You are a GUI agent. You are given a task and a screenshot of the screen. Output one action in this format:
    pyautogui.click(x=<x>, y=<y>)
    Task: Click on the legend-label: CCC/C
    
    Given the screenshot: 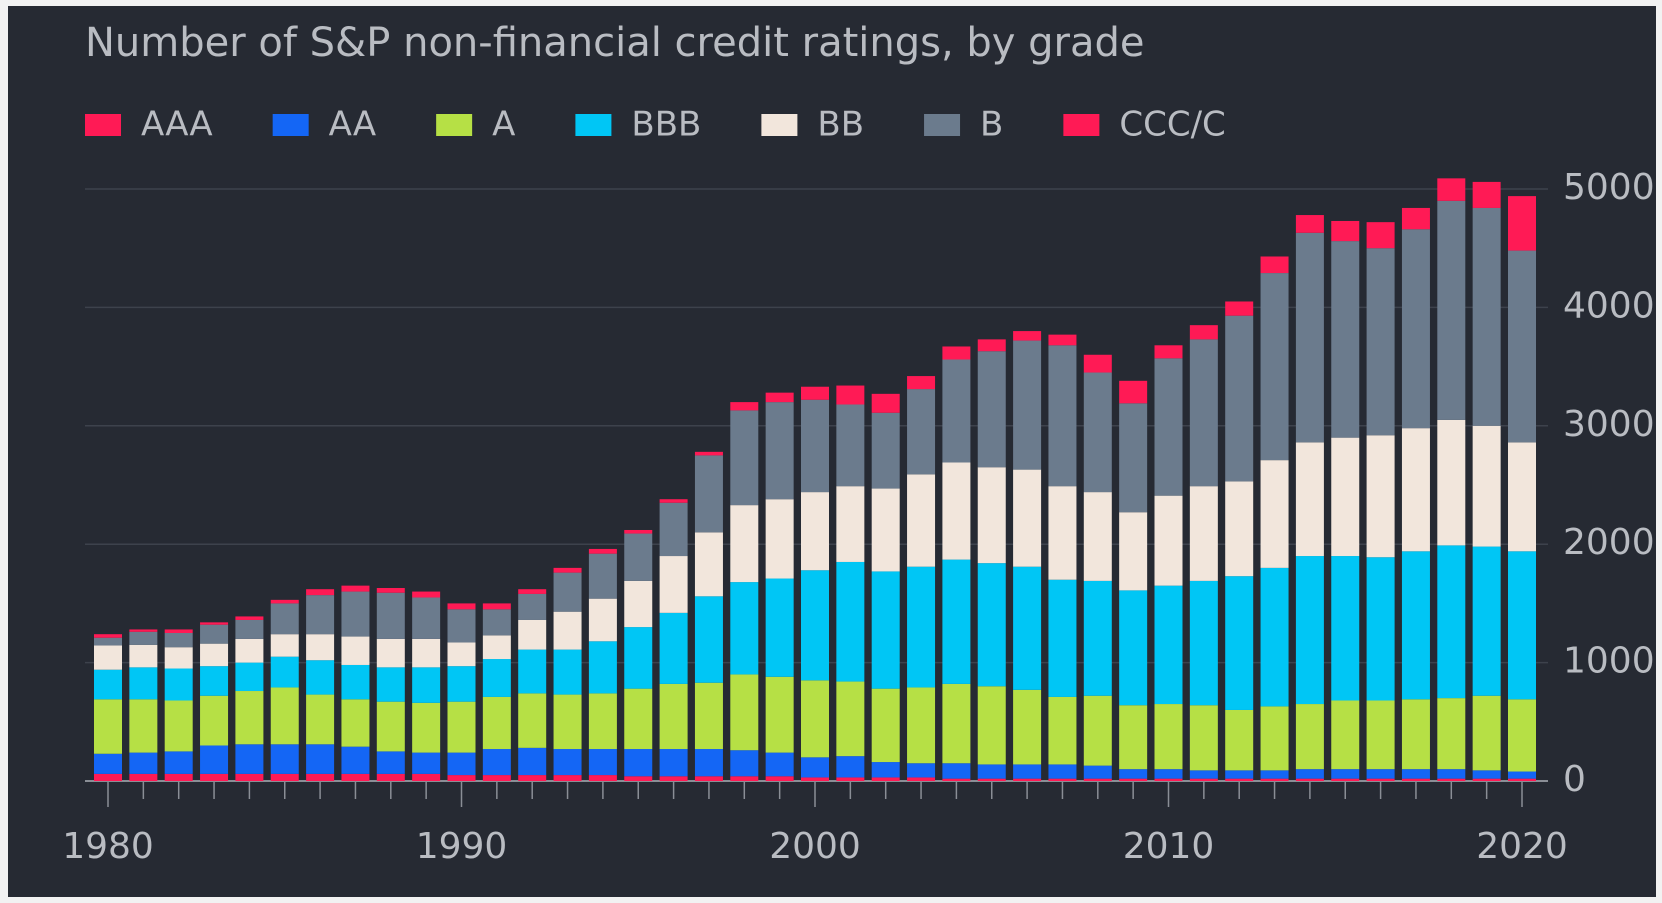 What is the action you would take?
    pyautogui.click(x=1172, y=125)
    